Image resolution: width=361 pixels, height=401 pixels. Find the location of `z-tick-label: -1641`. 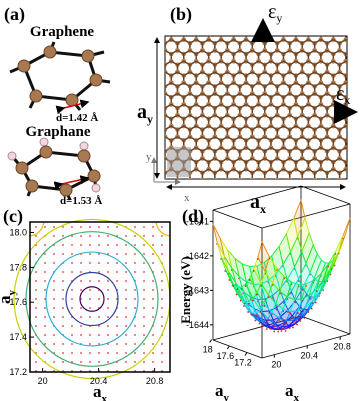

z-tick-label: -1641 is located at coordinates (197, 221).